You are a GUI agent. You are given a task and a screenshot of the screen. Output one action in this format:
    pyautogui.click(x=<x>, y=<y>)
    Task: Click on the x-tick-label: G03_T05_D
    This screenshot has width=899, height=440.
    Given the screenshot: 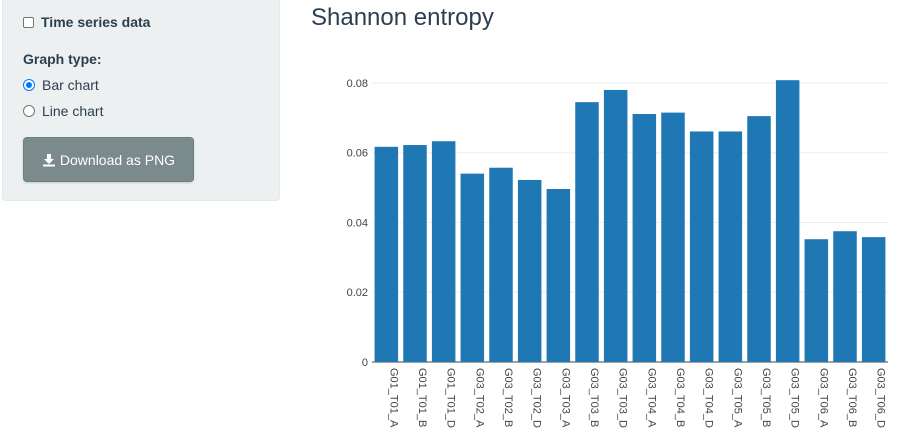 What is the action you would take?
    pyautogui.click(x=795, y=398)
    